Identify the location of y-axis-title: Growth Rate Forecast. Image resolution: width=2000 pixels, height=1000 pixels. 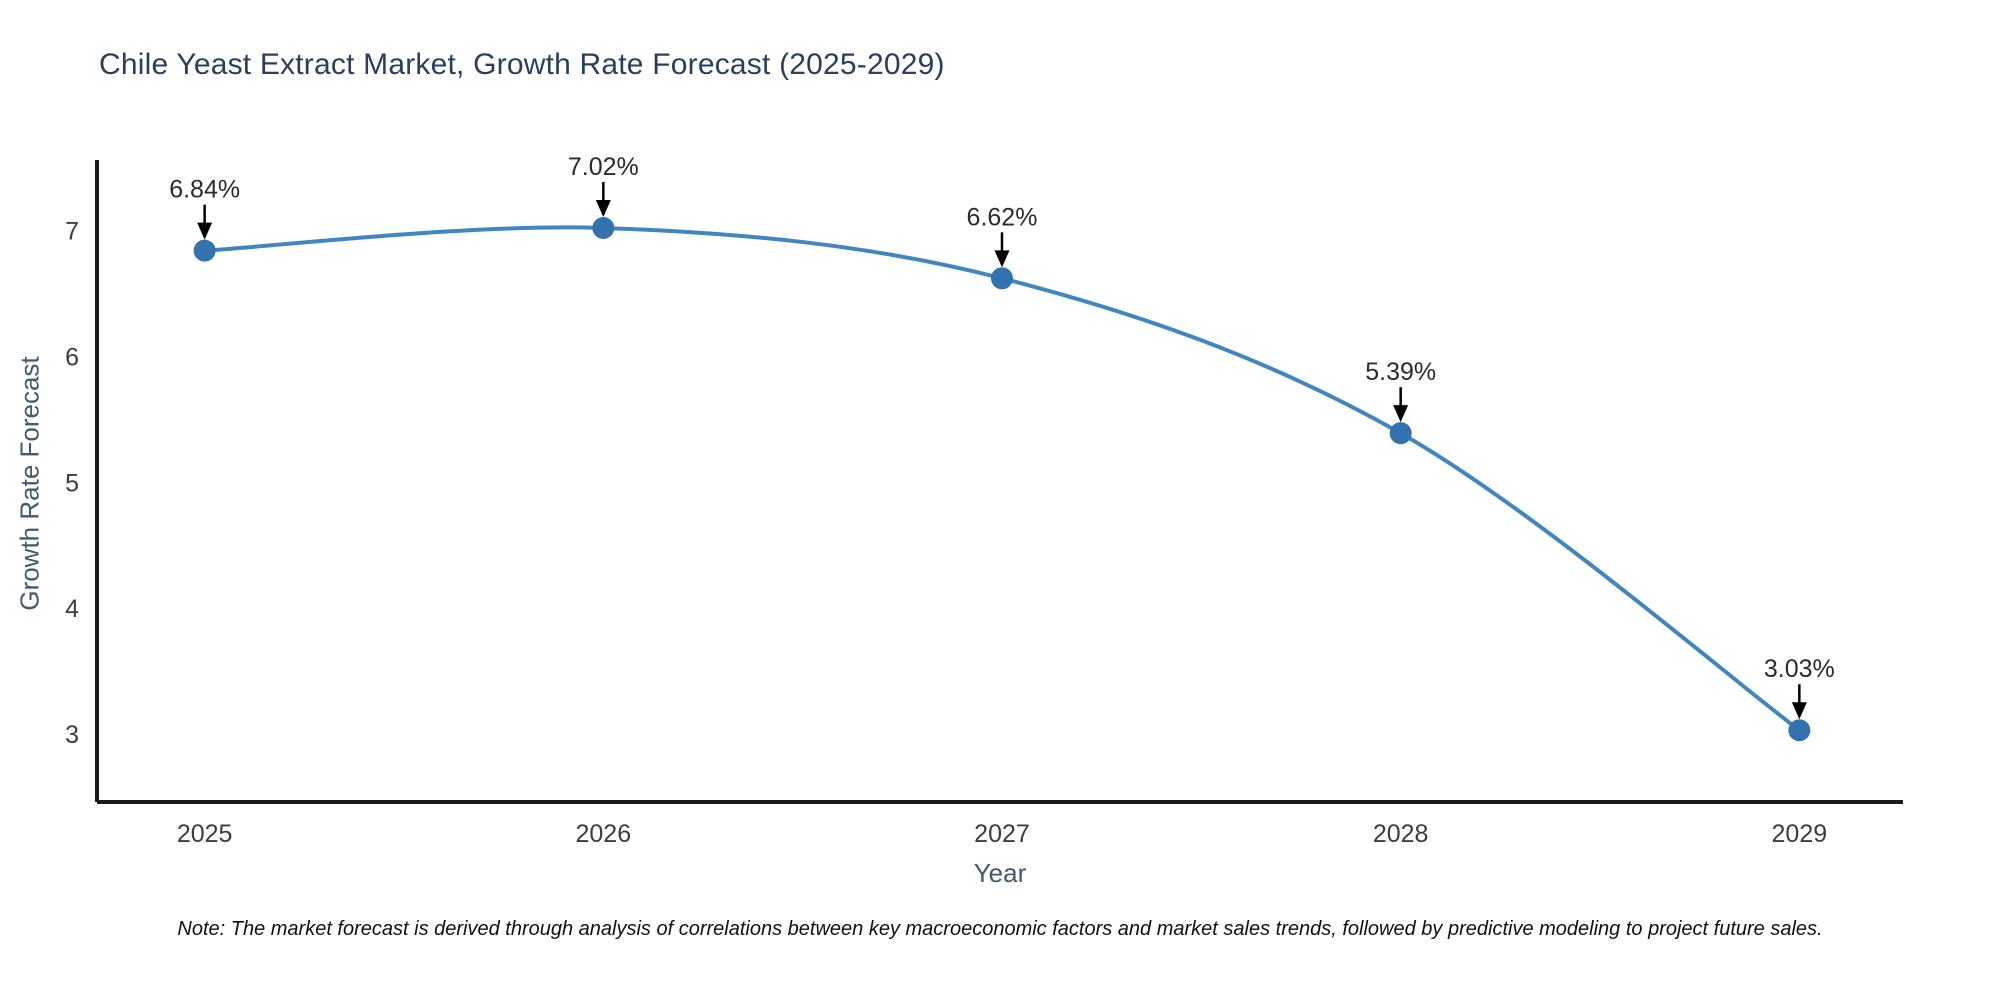
(29, 483).